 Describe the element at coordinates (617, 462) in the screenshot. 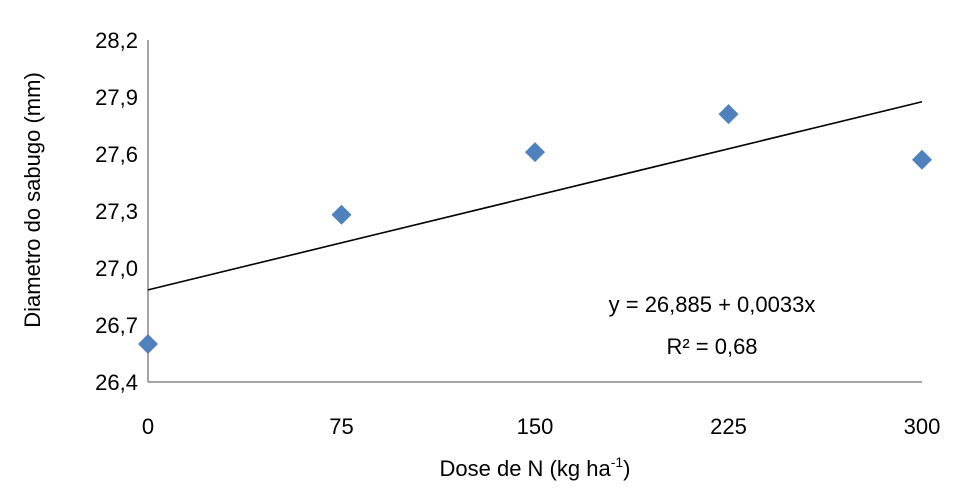

I see `x-axis-label-superscript: -1` at that location.